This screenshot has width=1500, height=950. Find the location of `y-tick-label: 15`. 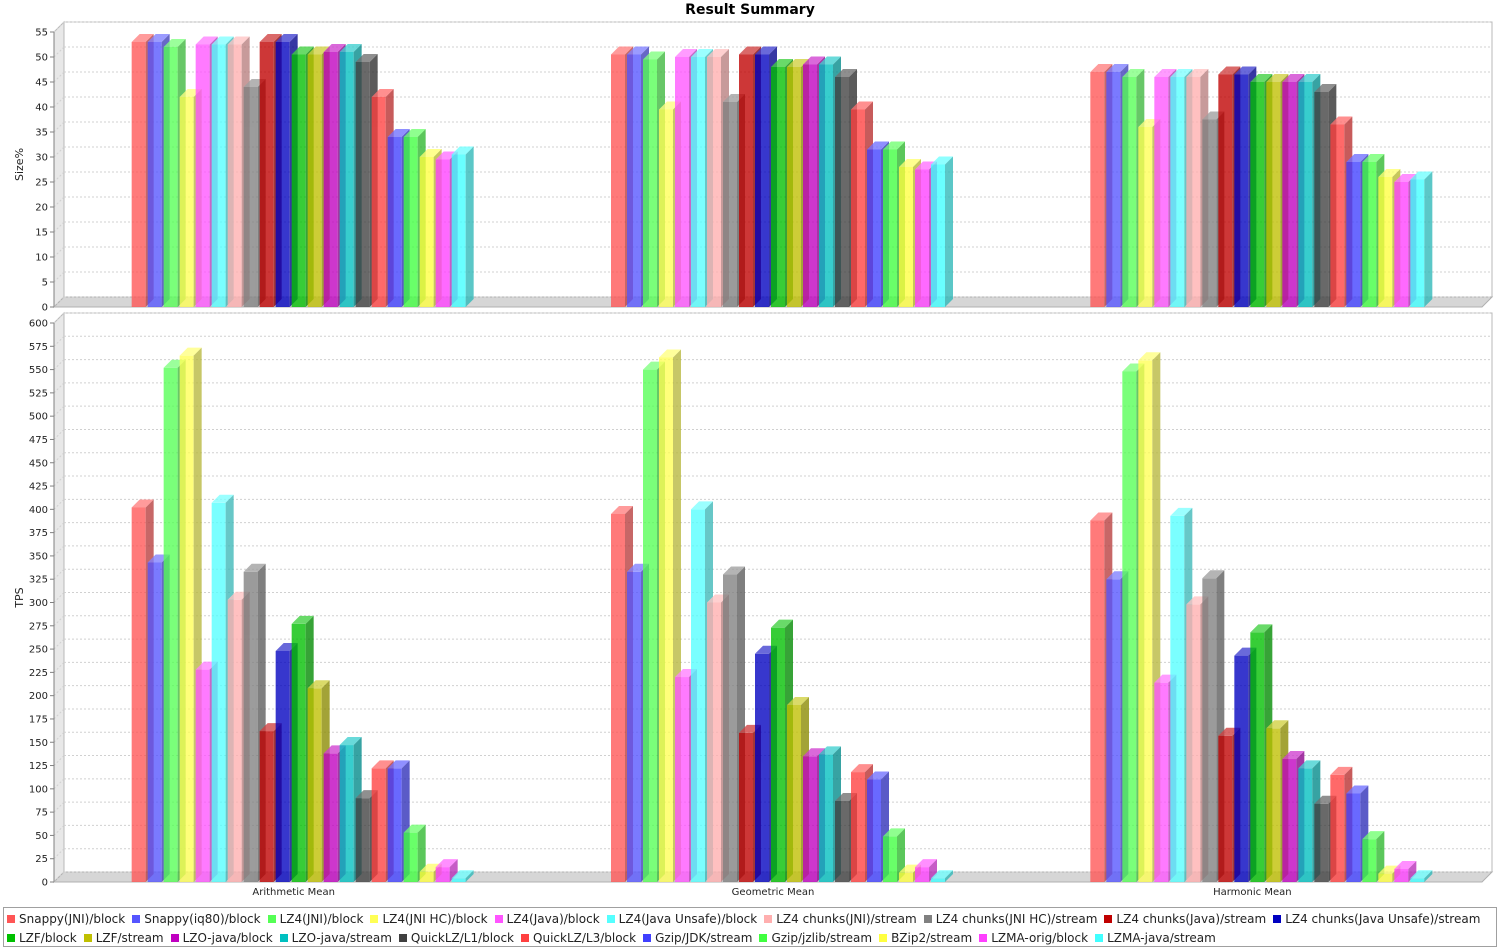

y-tick-label: 15 is located at coordinates (41, 233).